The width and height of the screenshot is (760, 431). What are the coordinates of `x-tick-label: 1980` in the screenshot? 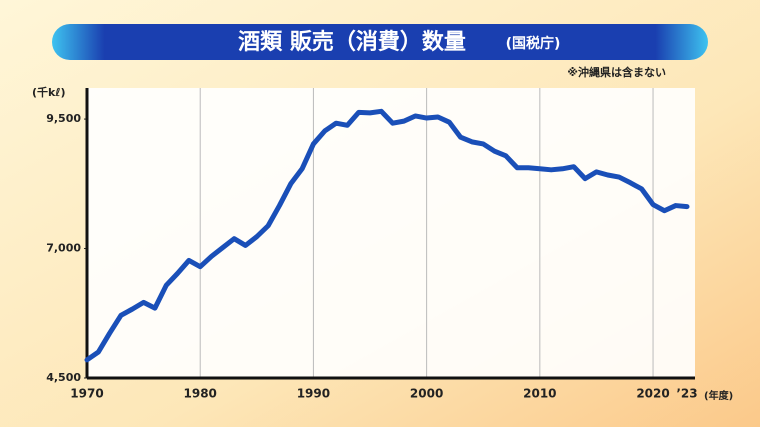 It's located at (200, 394).